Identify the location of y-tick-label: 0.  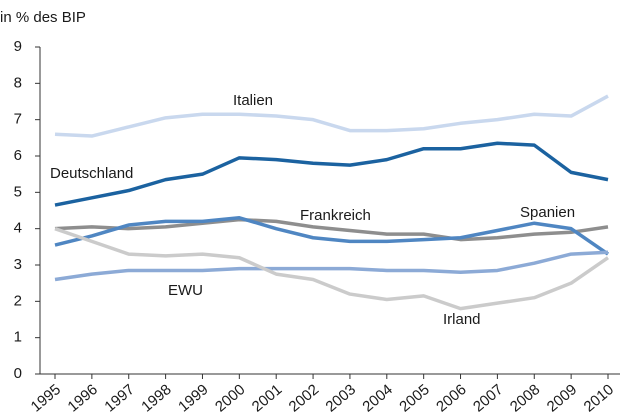
(18, 373).